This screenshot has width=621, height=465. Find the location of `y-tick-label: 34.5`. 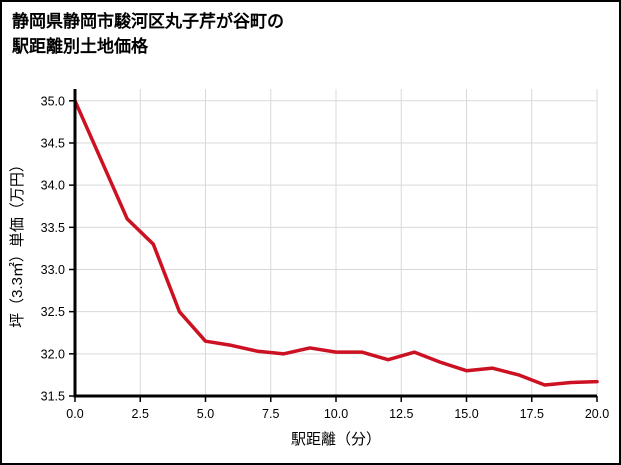

y-tick-label: 34.5 is located at coordinates (53, 144).